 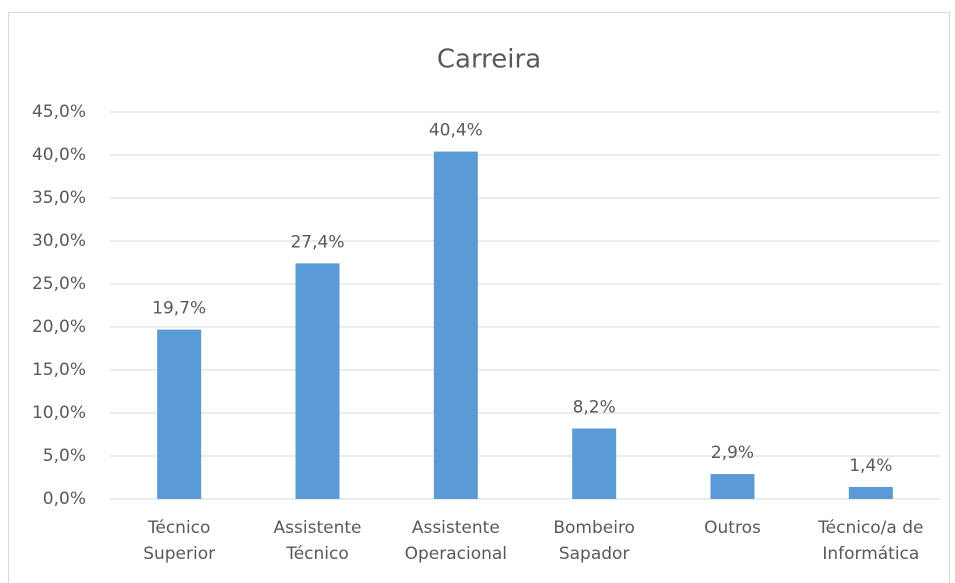 I want to click on chart-title: Carreira, so click(x=489, y=60).